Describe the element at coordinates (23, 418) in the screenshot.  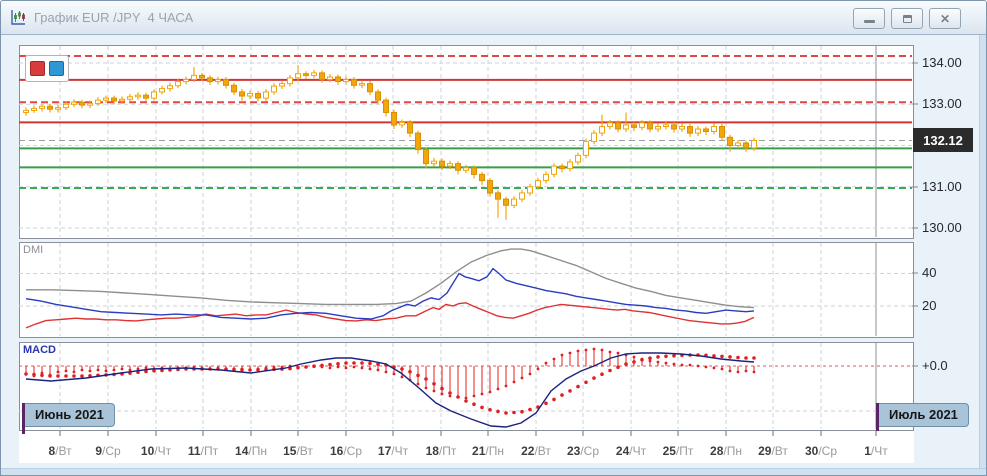
I see `month-marker-june` at that location.